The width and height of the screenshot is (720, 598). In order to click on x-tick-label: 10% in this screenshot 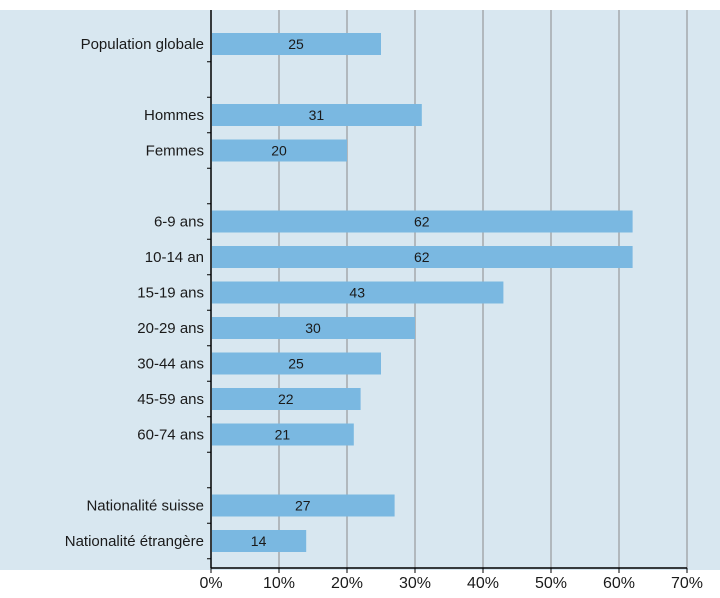, I will do `click(279, 583)`.